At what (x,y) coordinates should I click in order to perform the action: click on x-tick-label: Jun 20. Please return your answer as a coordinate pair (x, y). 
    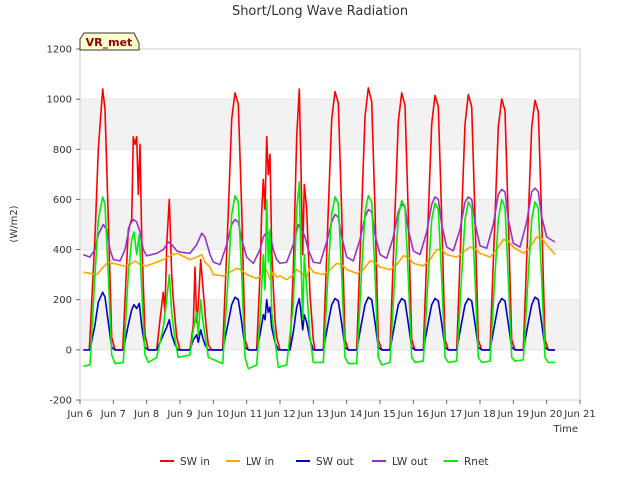
    Looking at the image, I should click on (546, 414).